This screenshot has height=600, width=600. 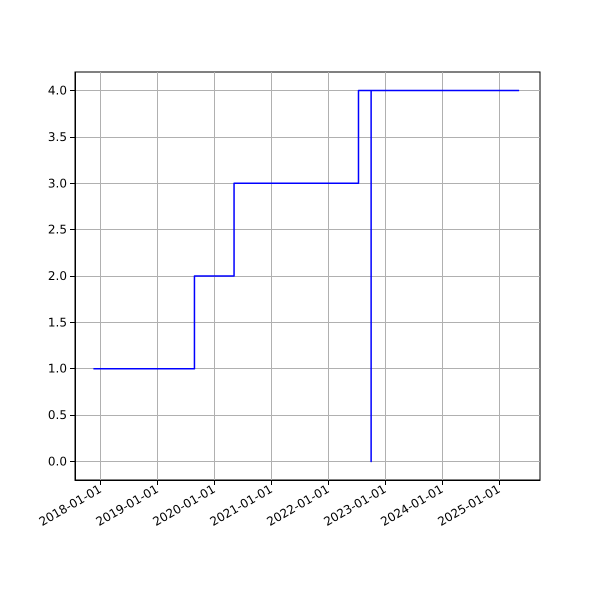 I want to click on y-tick-label: 2.5, so click(x=57, y=229).